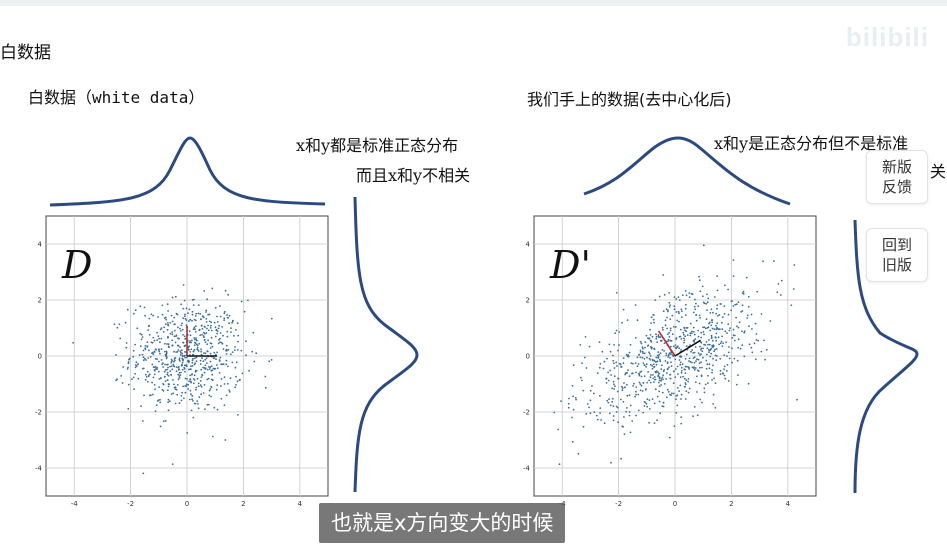  What do you see at coordinates (886, 356) in the screenshot?
I see `right-side-curve-path` at bounding box center [886, 356].